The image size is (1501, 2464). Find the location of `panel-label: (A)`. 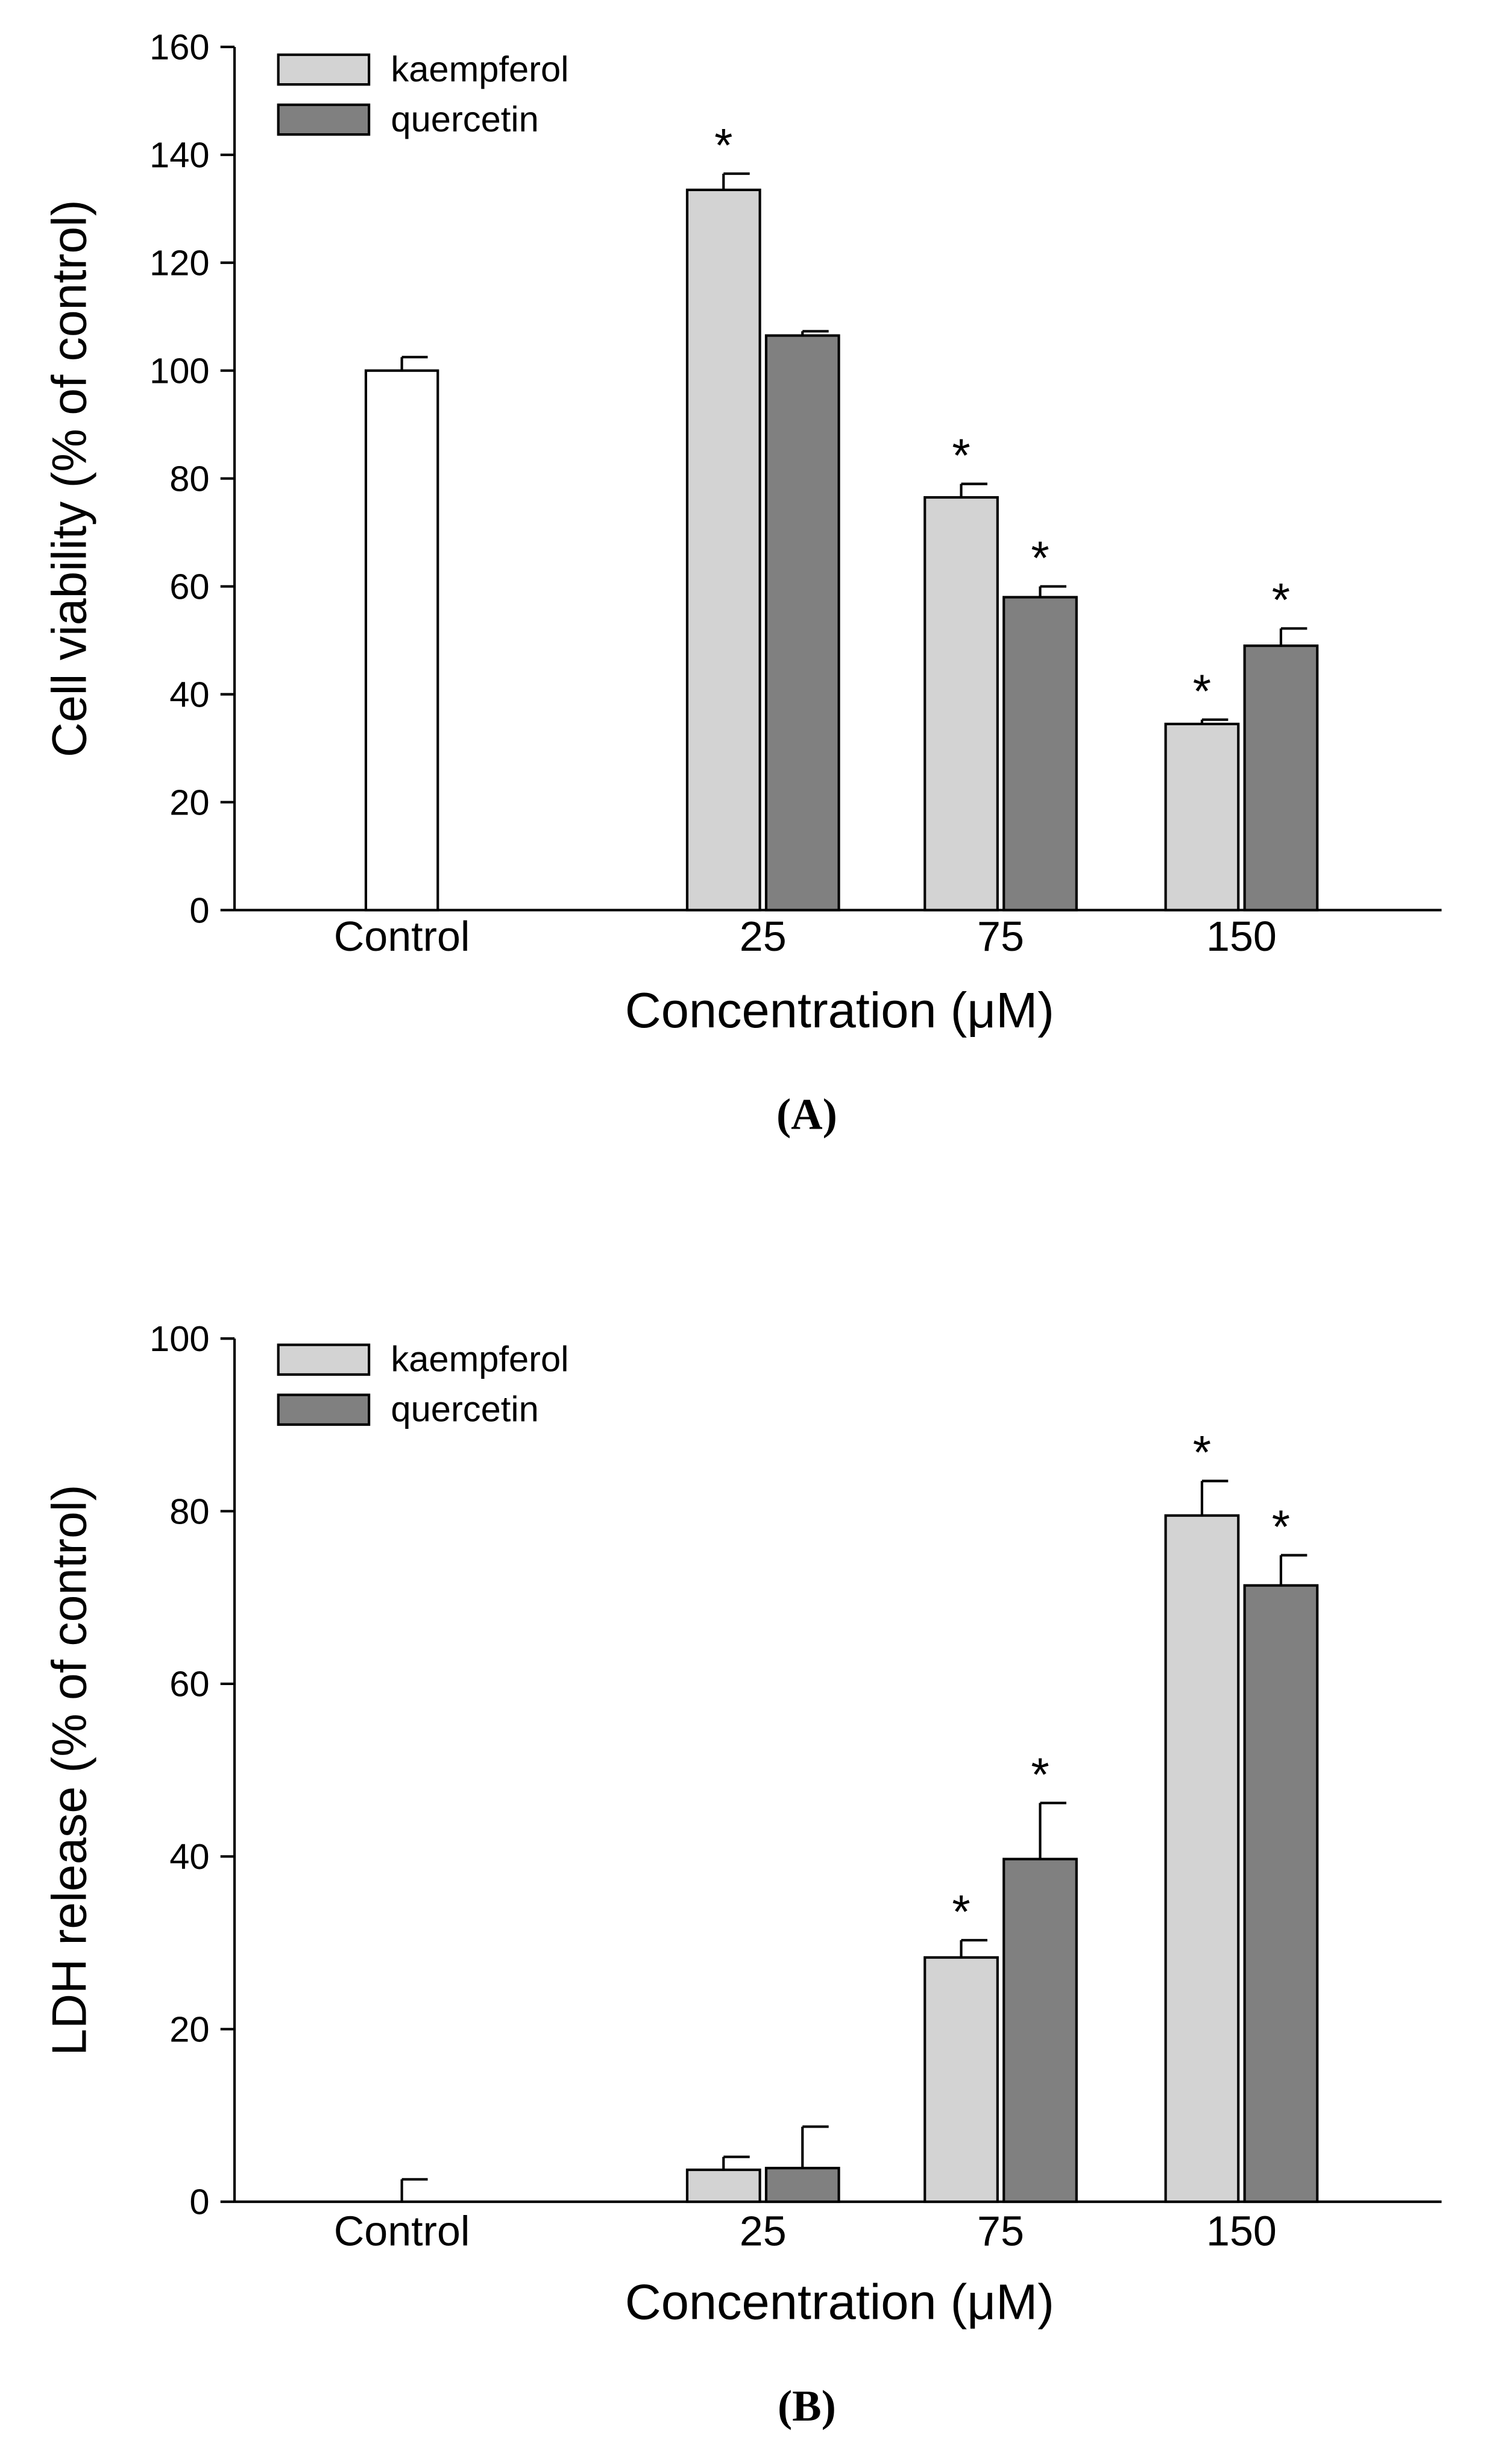

panel-label: (A) is located at coordinates (806, 1114).